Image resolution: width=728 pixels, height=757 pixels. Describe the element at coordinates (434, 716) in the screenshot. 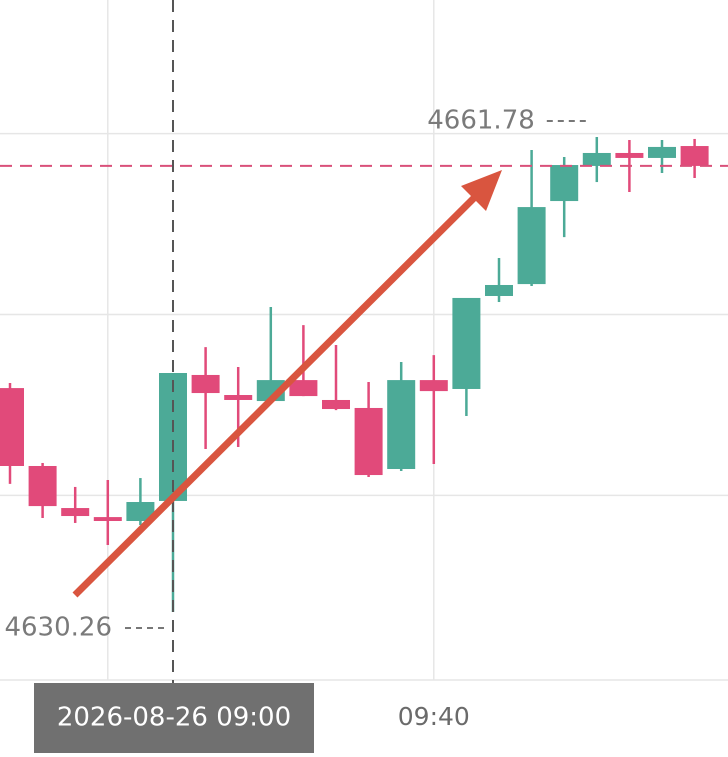

I see `x-tick-label: 09:40` at that location.